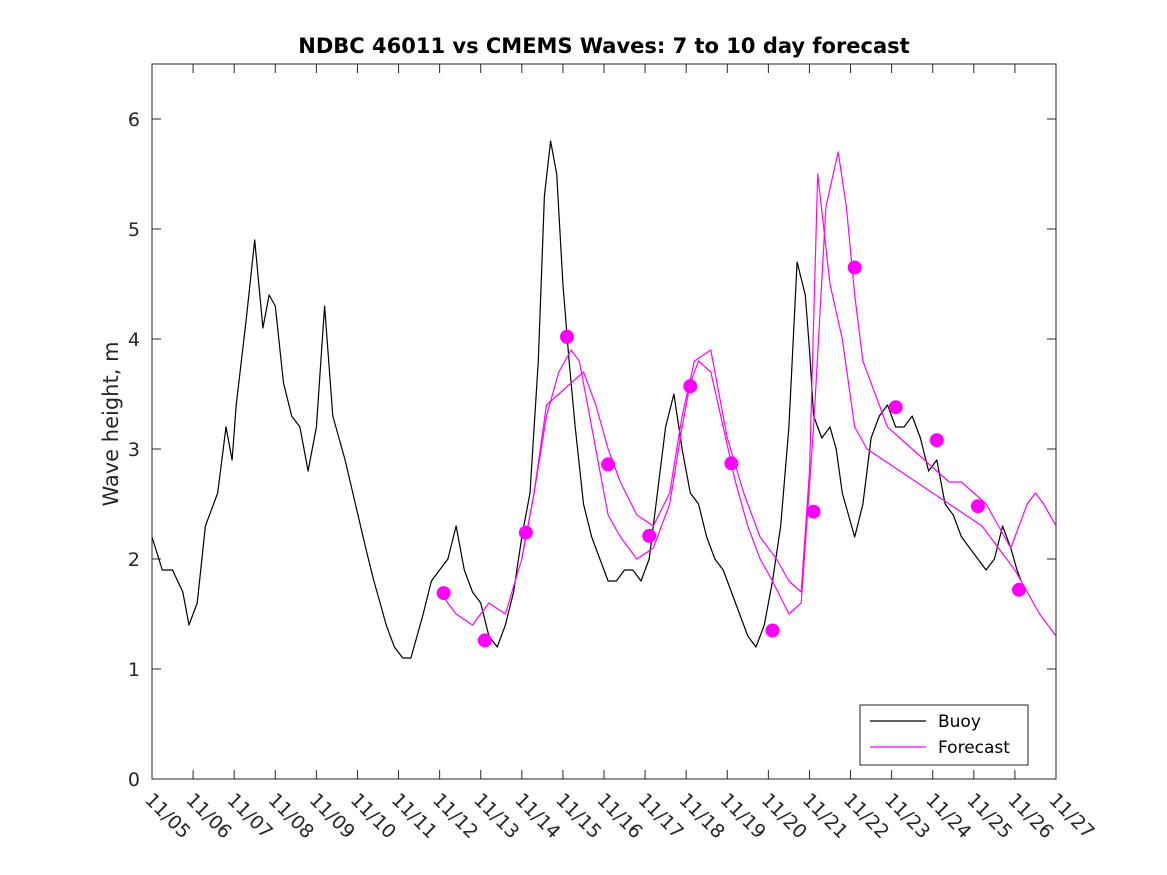  I want to click on y-tick-label: 1, so click(134, 670).